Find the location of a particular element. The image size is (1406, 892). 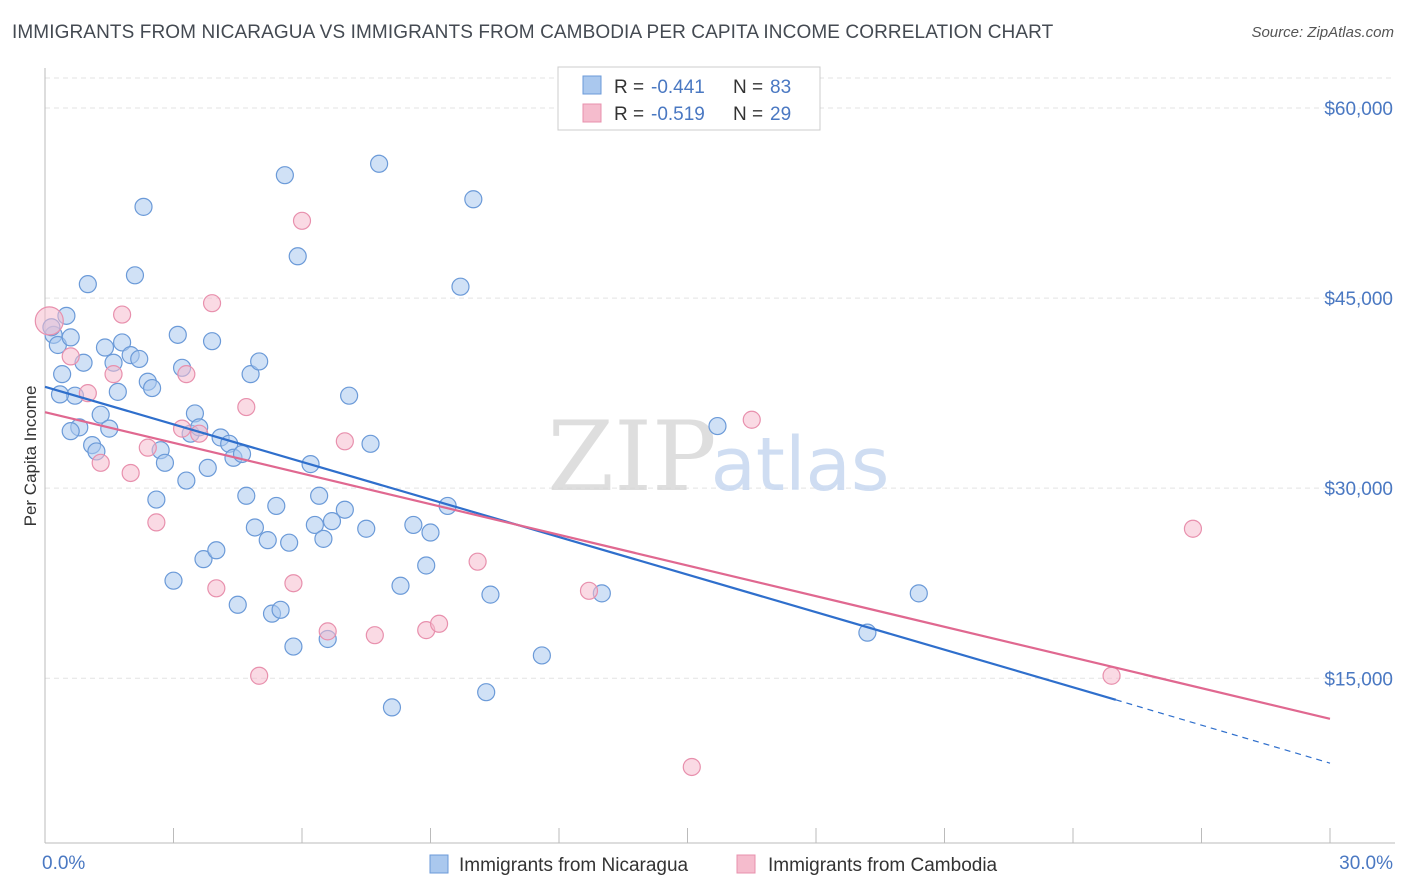

watermark-atlas: atlas is located at coordinates (800, 465).